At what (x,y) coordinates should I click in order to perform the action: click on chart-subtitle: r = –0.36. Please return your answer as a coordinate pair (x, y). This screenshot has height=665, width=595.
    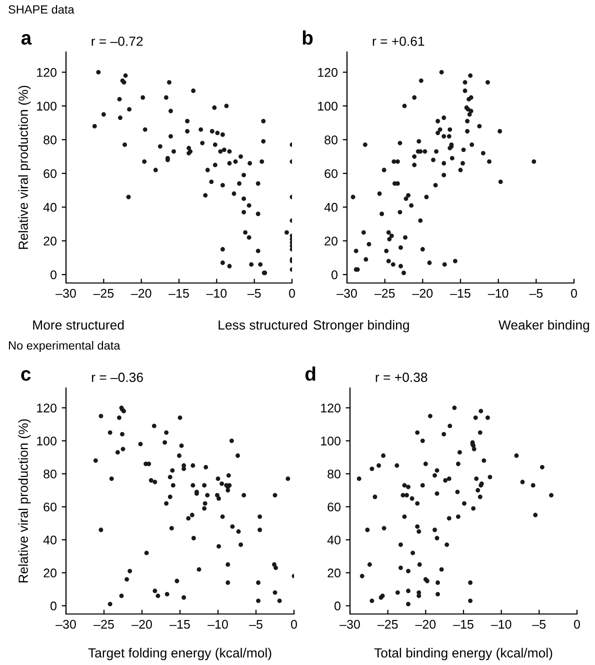
    Looking at the image, I should click on (117, 377).